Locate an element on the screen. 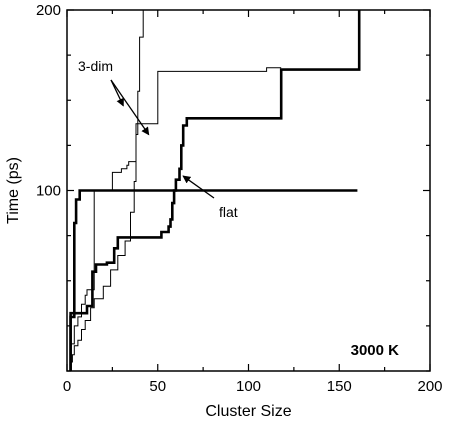 This screenshot has height=429, width=459. annotation-flat-label: flat is located at coordinates (228, 212).